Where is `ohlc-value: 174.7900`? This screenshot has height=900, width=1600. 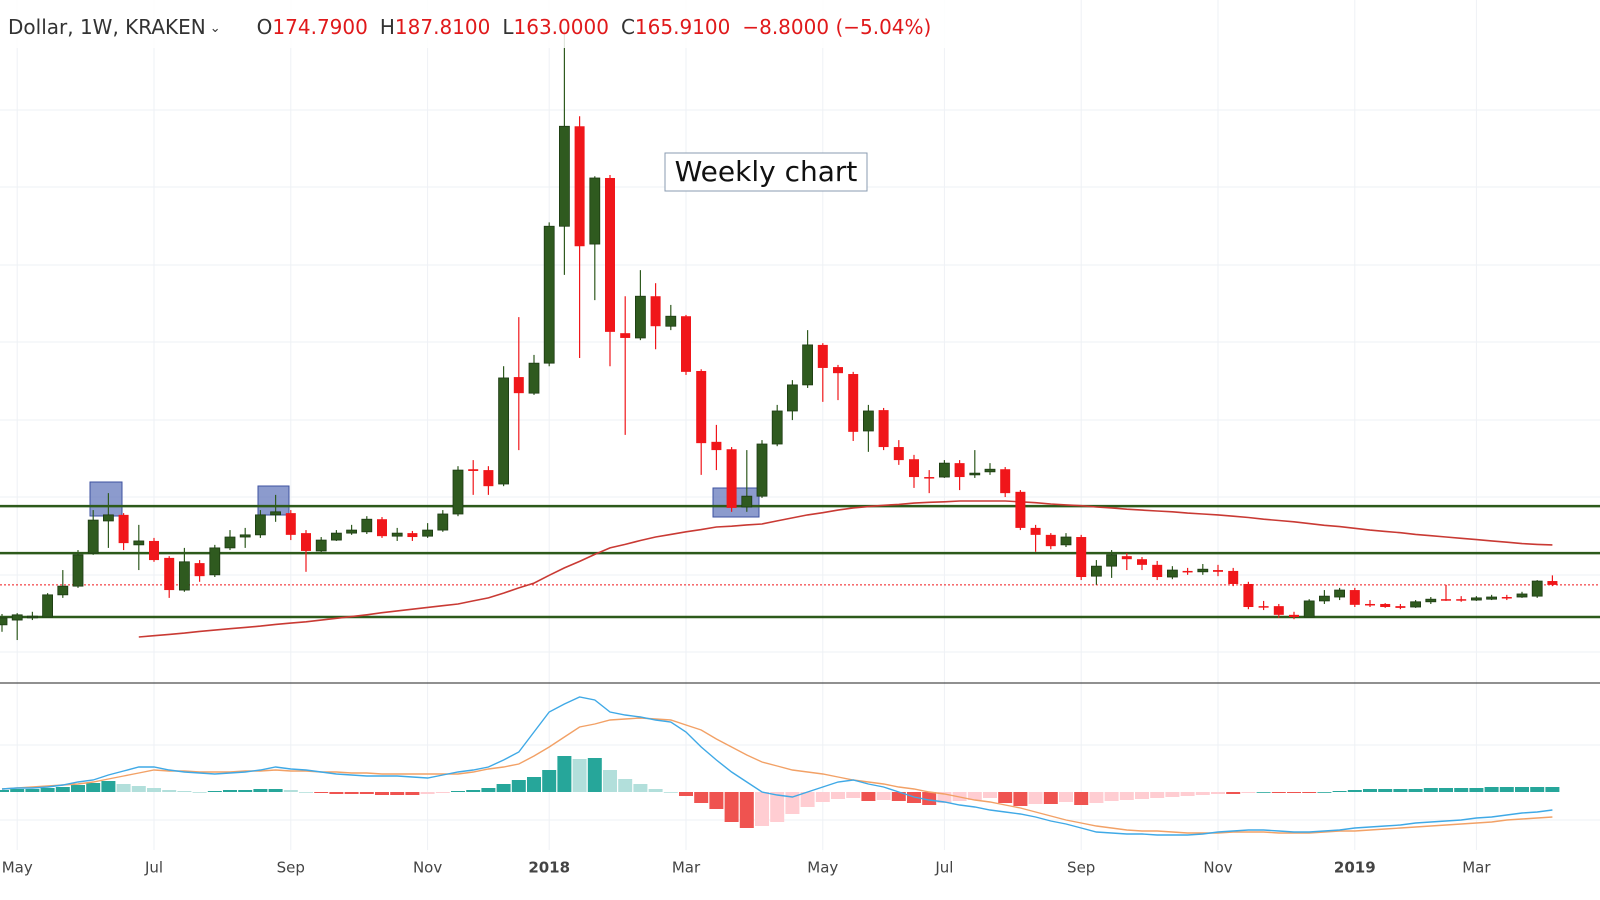 ohlc-value: 174.7900 is located at coordinates (319, 27).